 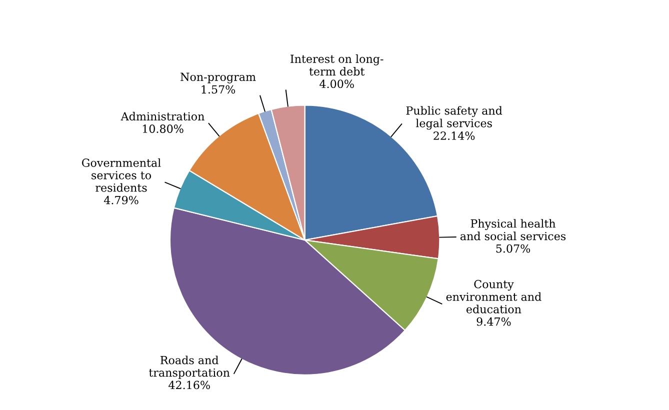 I want to click on slice-label: Interest on long- term debt, so click(x=337, y=65).